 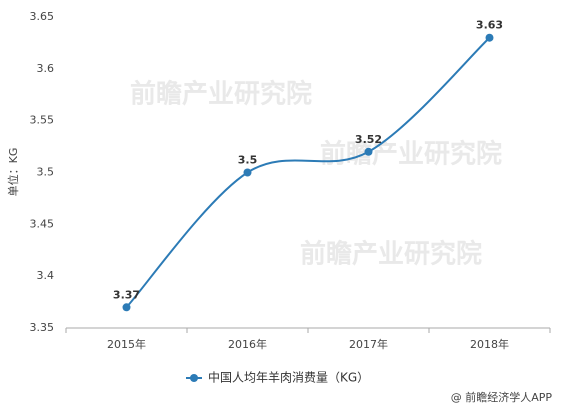 What do you see at coordinates (489, 344) in the screenshot?
I see `x-tick-label: 2018年` at bounding box center [489, 344].